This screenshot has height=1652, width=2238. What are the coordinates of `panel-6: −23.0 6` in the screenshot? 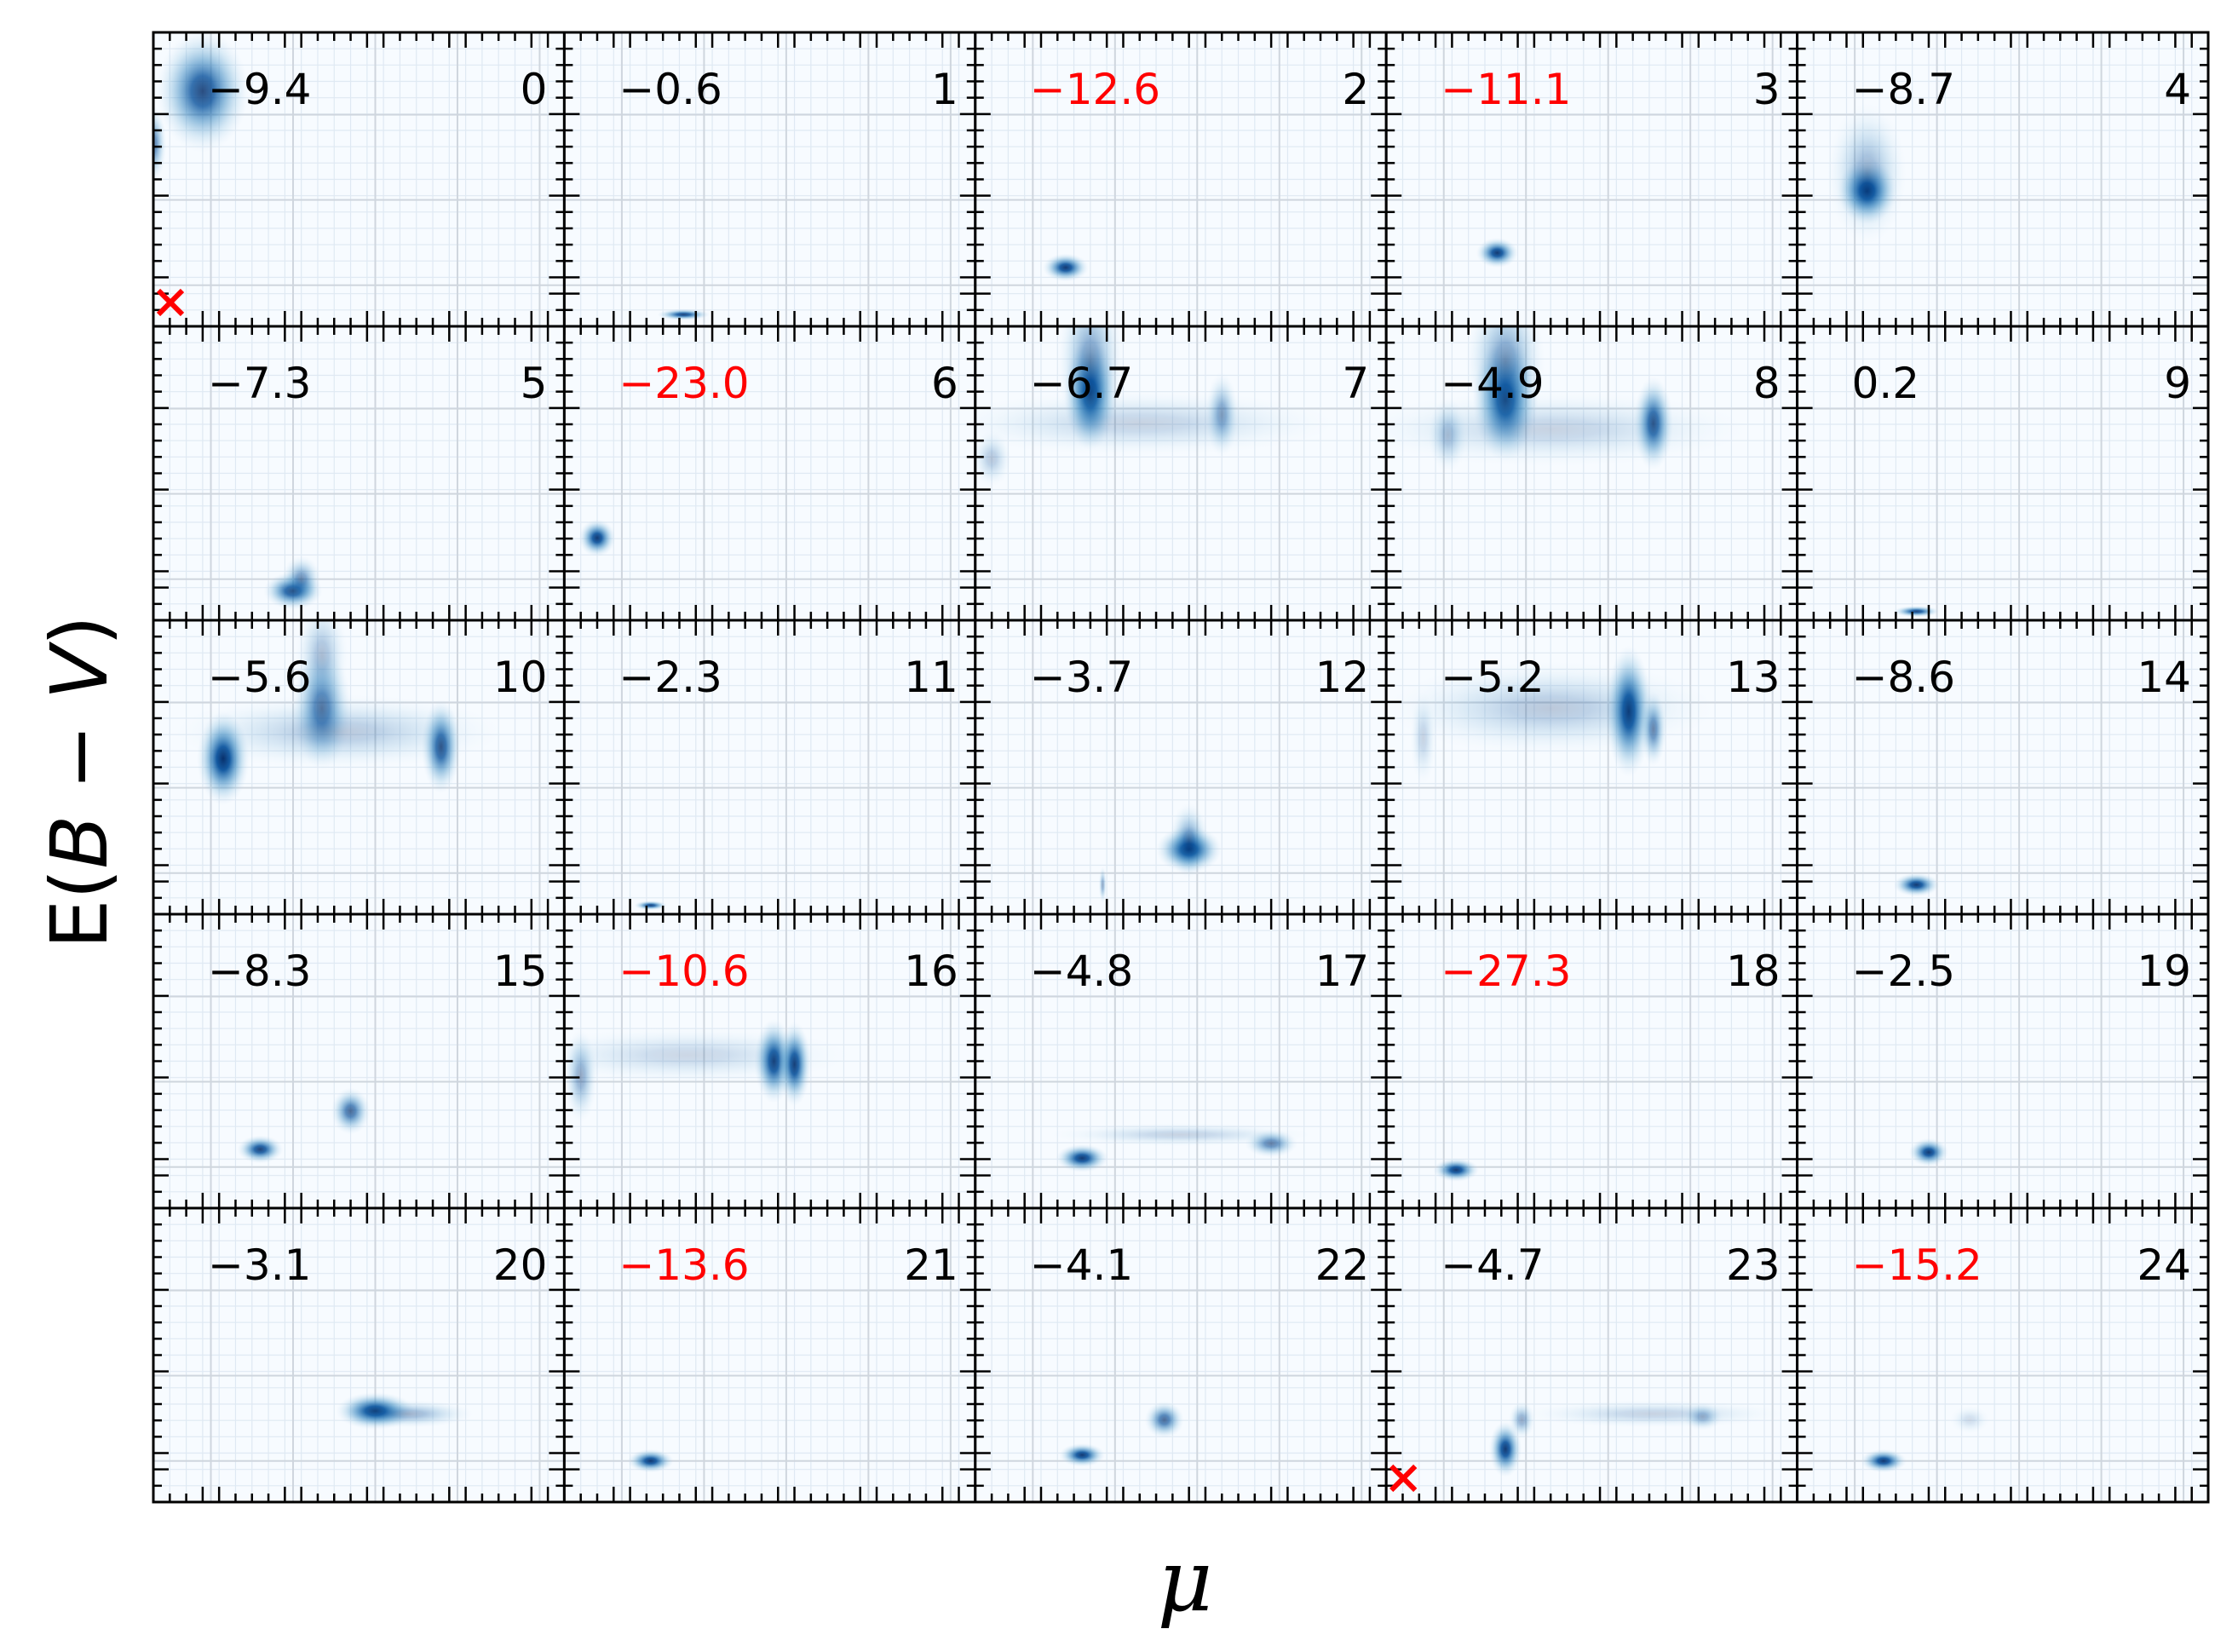 It's located at (769, 473).